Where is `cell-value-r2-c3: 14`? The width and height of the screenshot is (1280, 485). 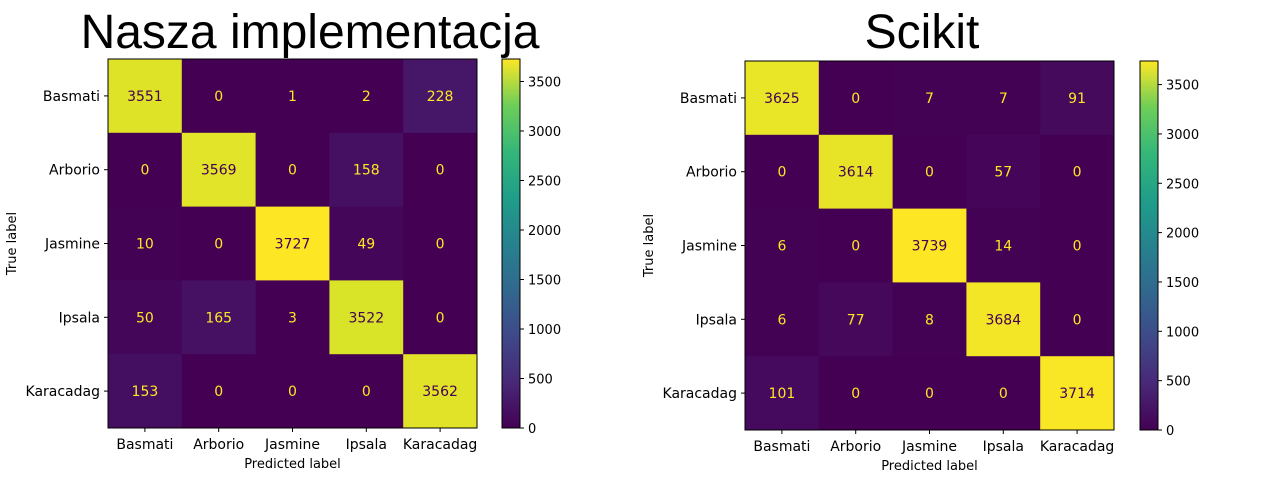 cell-value-r2-c3: 14 is located at coordinates (1003, 247).